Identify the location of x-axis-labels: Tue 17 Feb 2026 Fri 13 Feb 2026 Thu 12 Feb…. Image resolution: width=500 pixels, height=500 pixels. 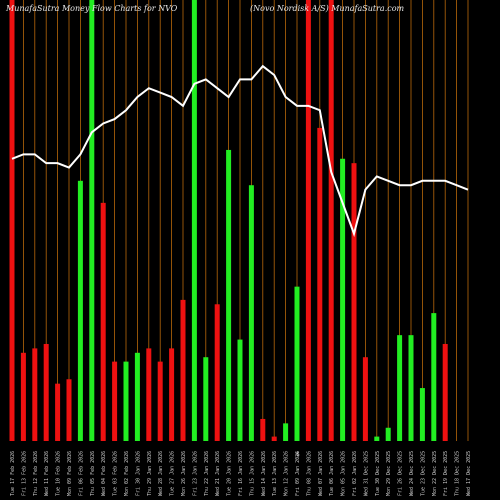
(241, 473).